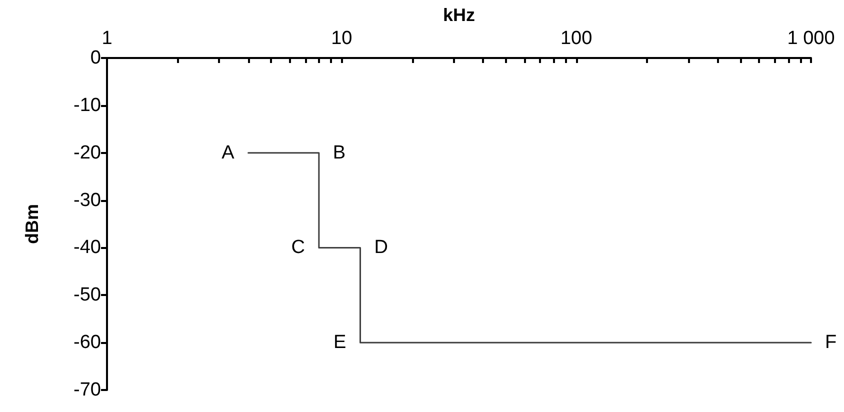 This screenshot has width=844, height=412. Describe the element at coordinates (87, 247) in the screenshot. I see `y-tick-label: -40` at that location.